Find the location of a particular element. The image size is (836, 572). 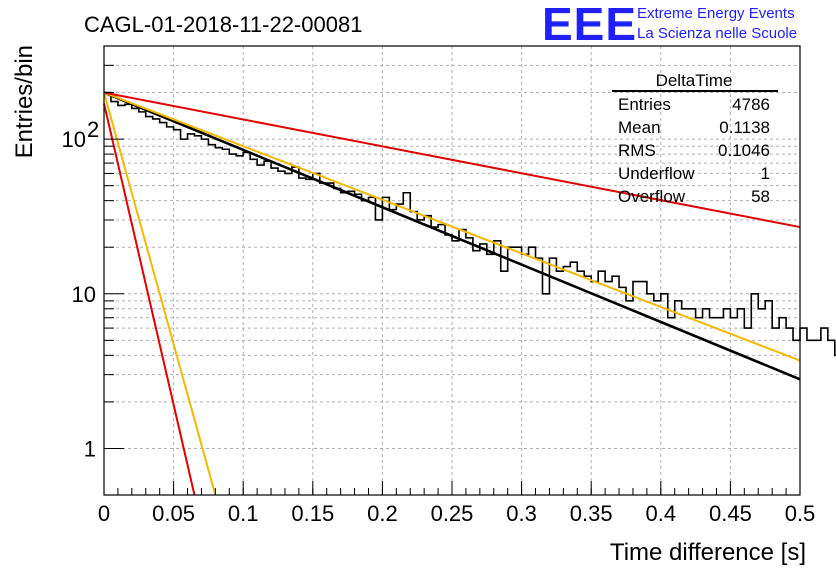

stats-label: Entries is located at coordinates (644, 104).